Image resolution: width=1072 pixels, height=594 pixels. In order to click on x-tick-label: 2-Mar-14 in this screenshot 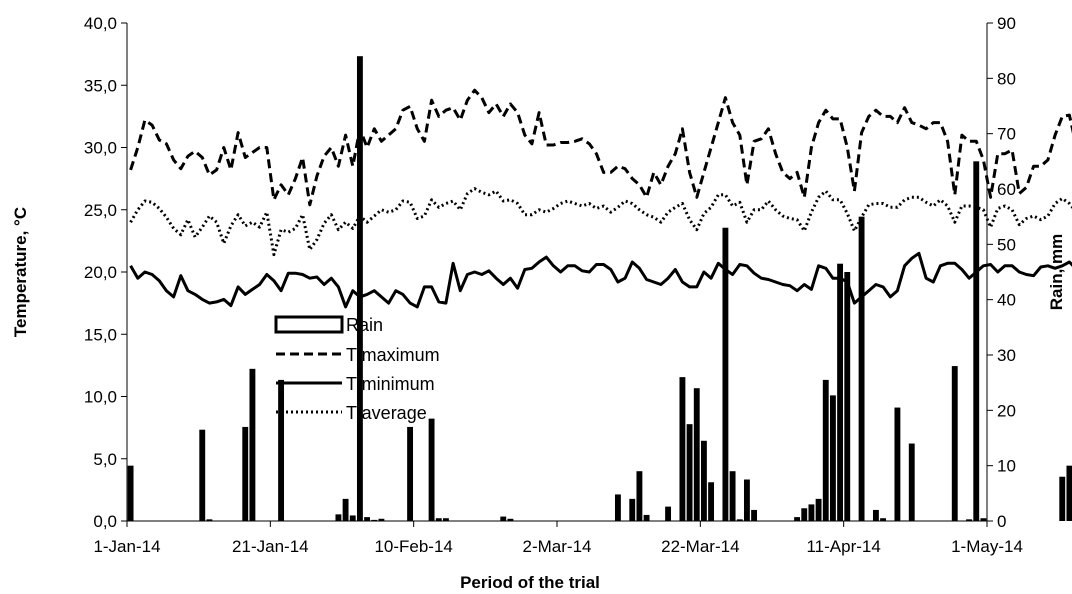, I will do `click(557, 546)`.